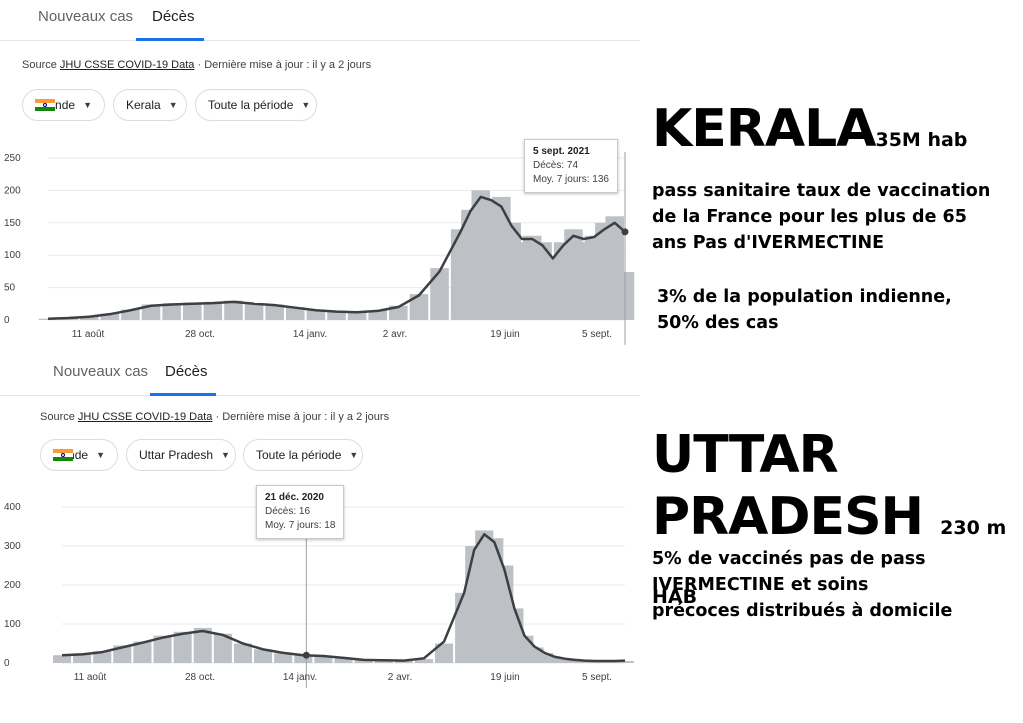 The height and width of the screenshot is (723, 1023). I want to click on tooltip-date: 21 déc. 2020, so click(294, 497).